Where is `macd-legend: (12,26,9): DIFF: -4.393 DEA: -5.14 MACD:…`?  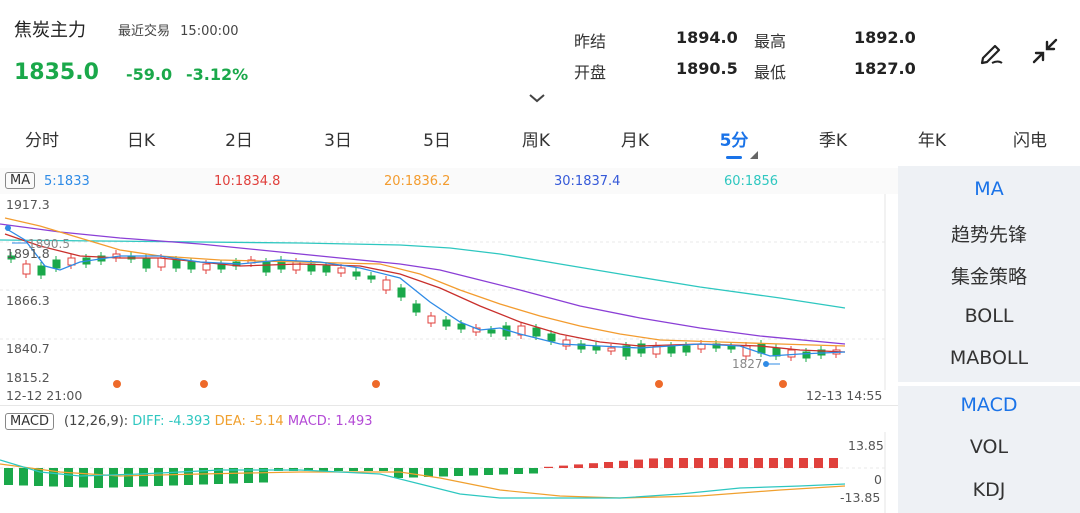 macd-legend: (12,26,9): DIFF: -4.393 DEA: -5.14 MACD:… is located at coordinates (218, 421).